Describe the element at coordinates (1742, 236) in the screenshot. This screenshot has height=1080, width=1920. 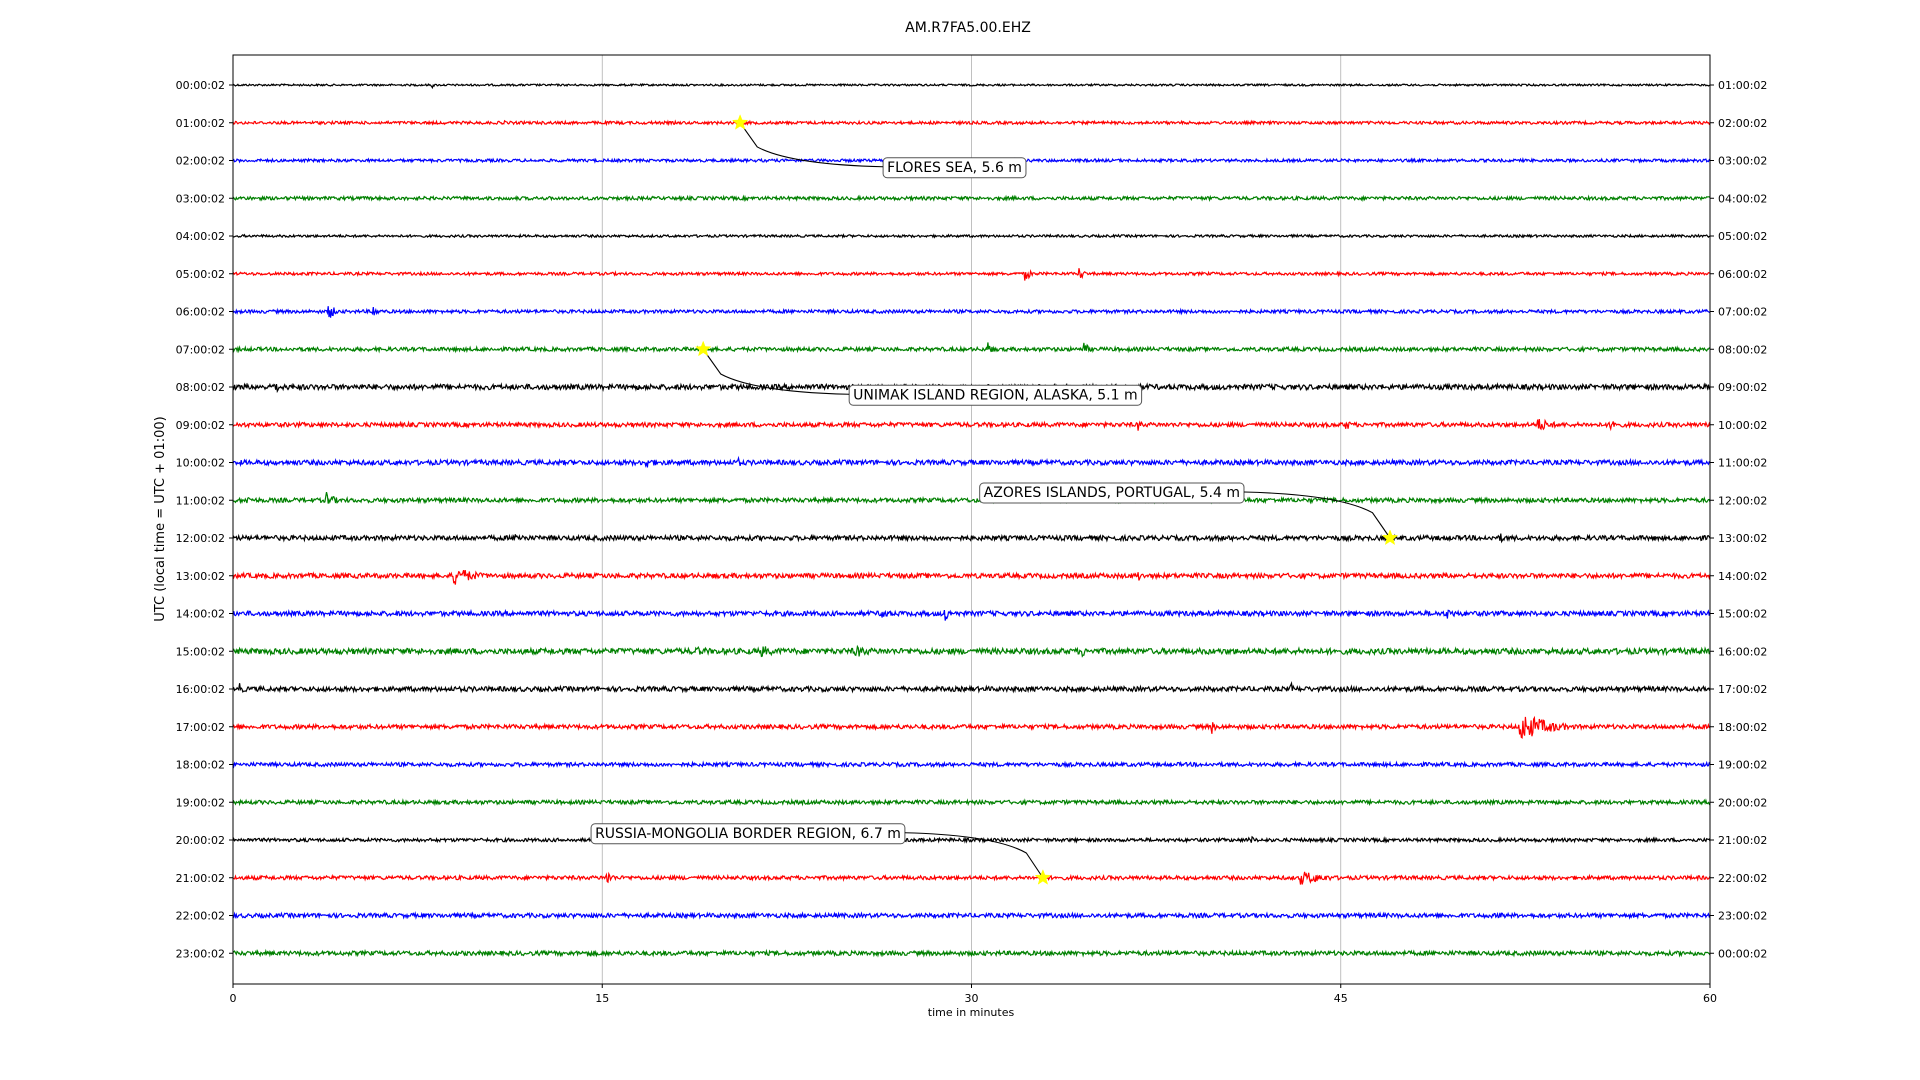
I see `right-time-label: 05:00:02` at that location.